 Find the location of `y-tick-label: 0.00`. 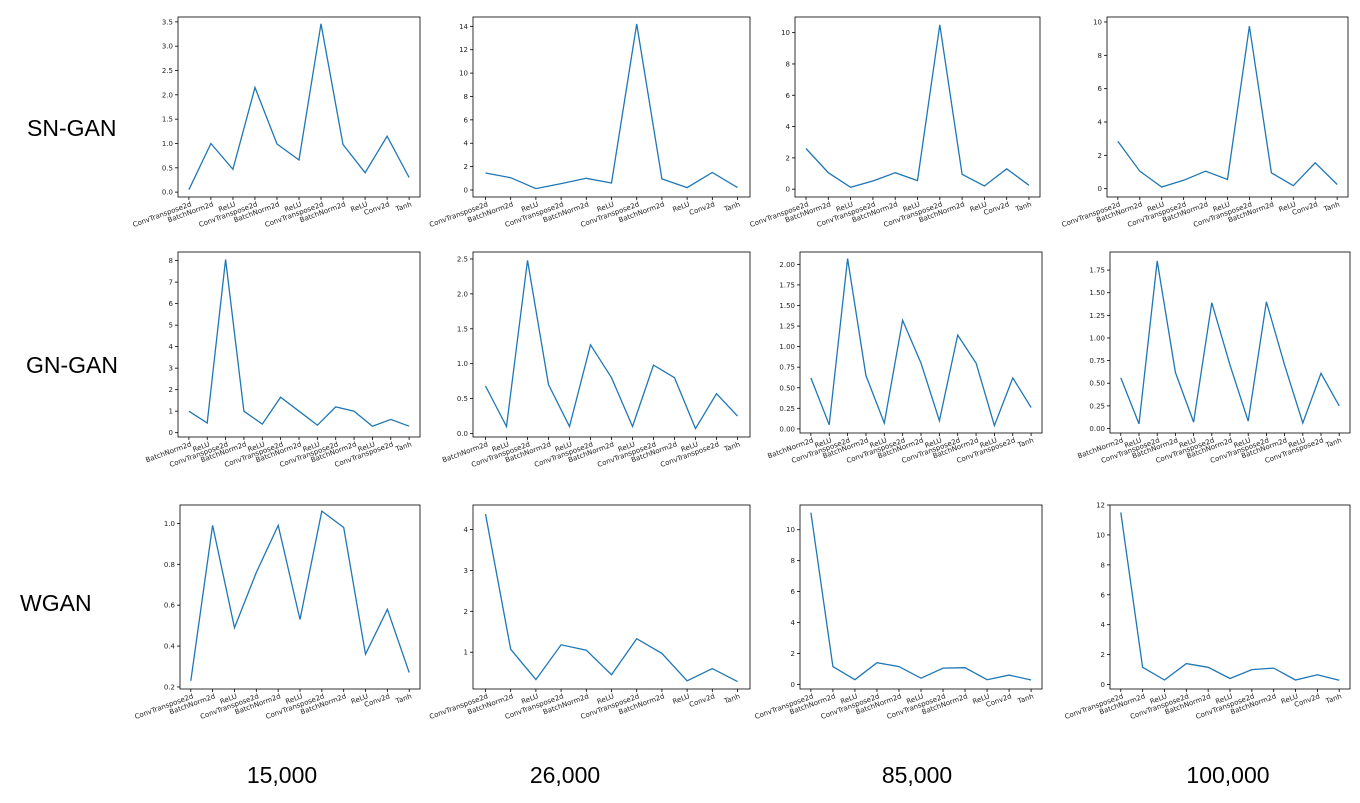

y-tick-label: 0.00 is located at coordinates (1097, 429).